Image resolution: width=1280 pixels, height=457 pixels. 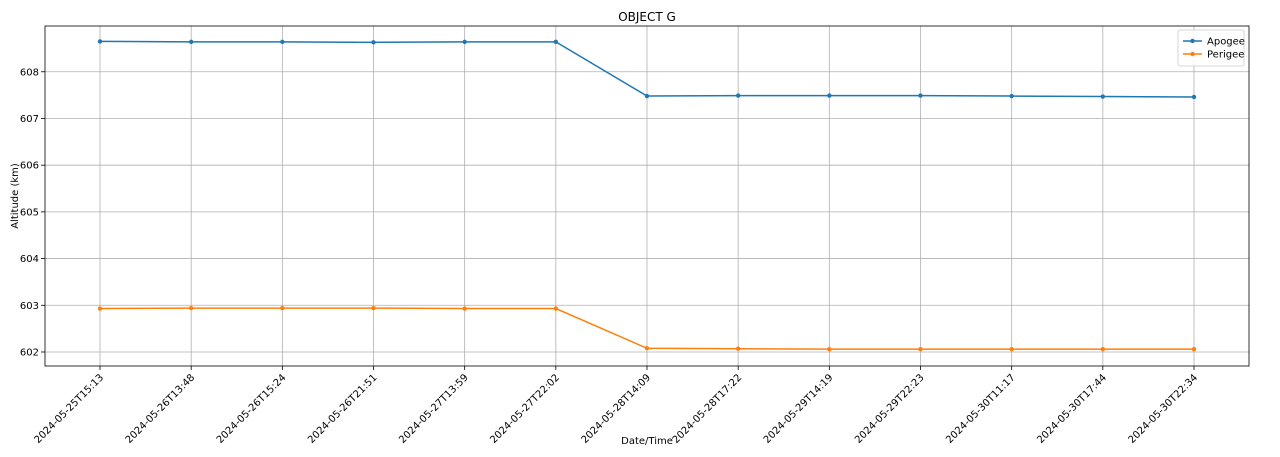 What do you see at coordinates (647, 17) in the screenshot?
I see `chart-title: OBJECT G` at bounding box center [647, 17].